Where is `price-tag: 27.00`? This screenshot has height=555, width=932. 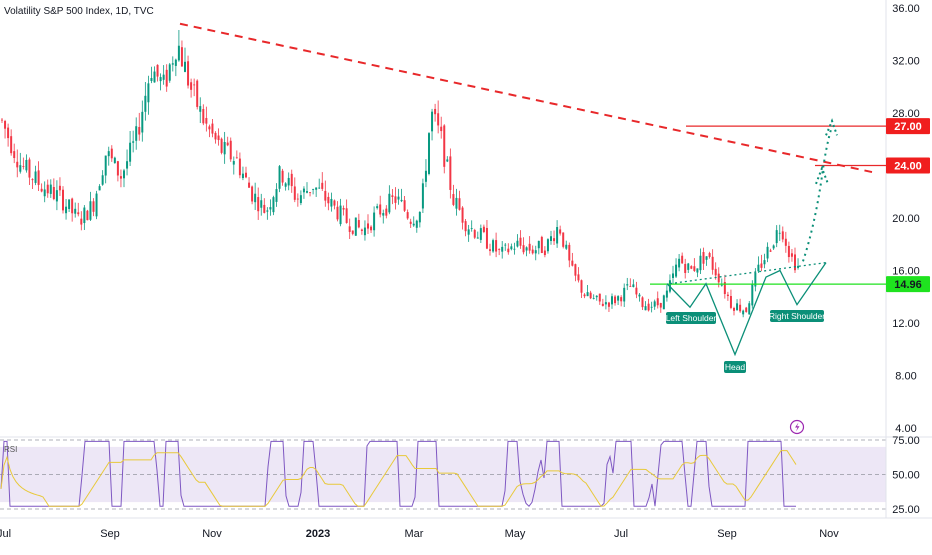
price-tag: 27.00 is located at coordinates (908, 126).